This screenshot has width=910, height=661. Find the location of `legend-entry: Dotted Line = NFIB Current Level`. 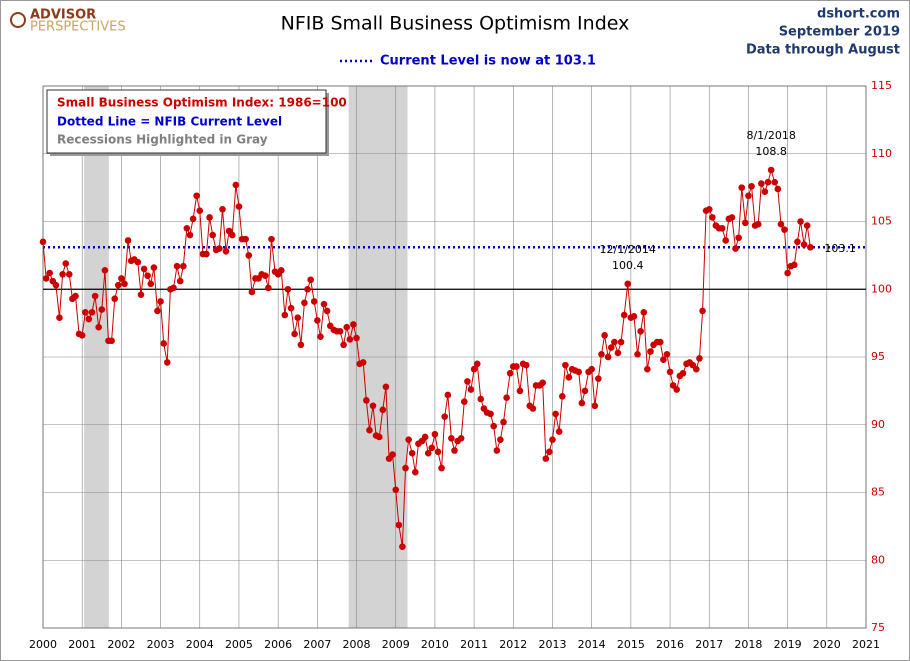

legend-entry: Dotted Line = NFIB Current Level is located at coordinates (169, 122).